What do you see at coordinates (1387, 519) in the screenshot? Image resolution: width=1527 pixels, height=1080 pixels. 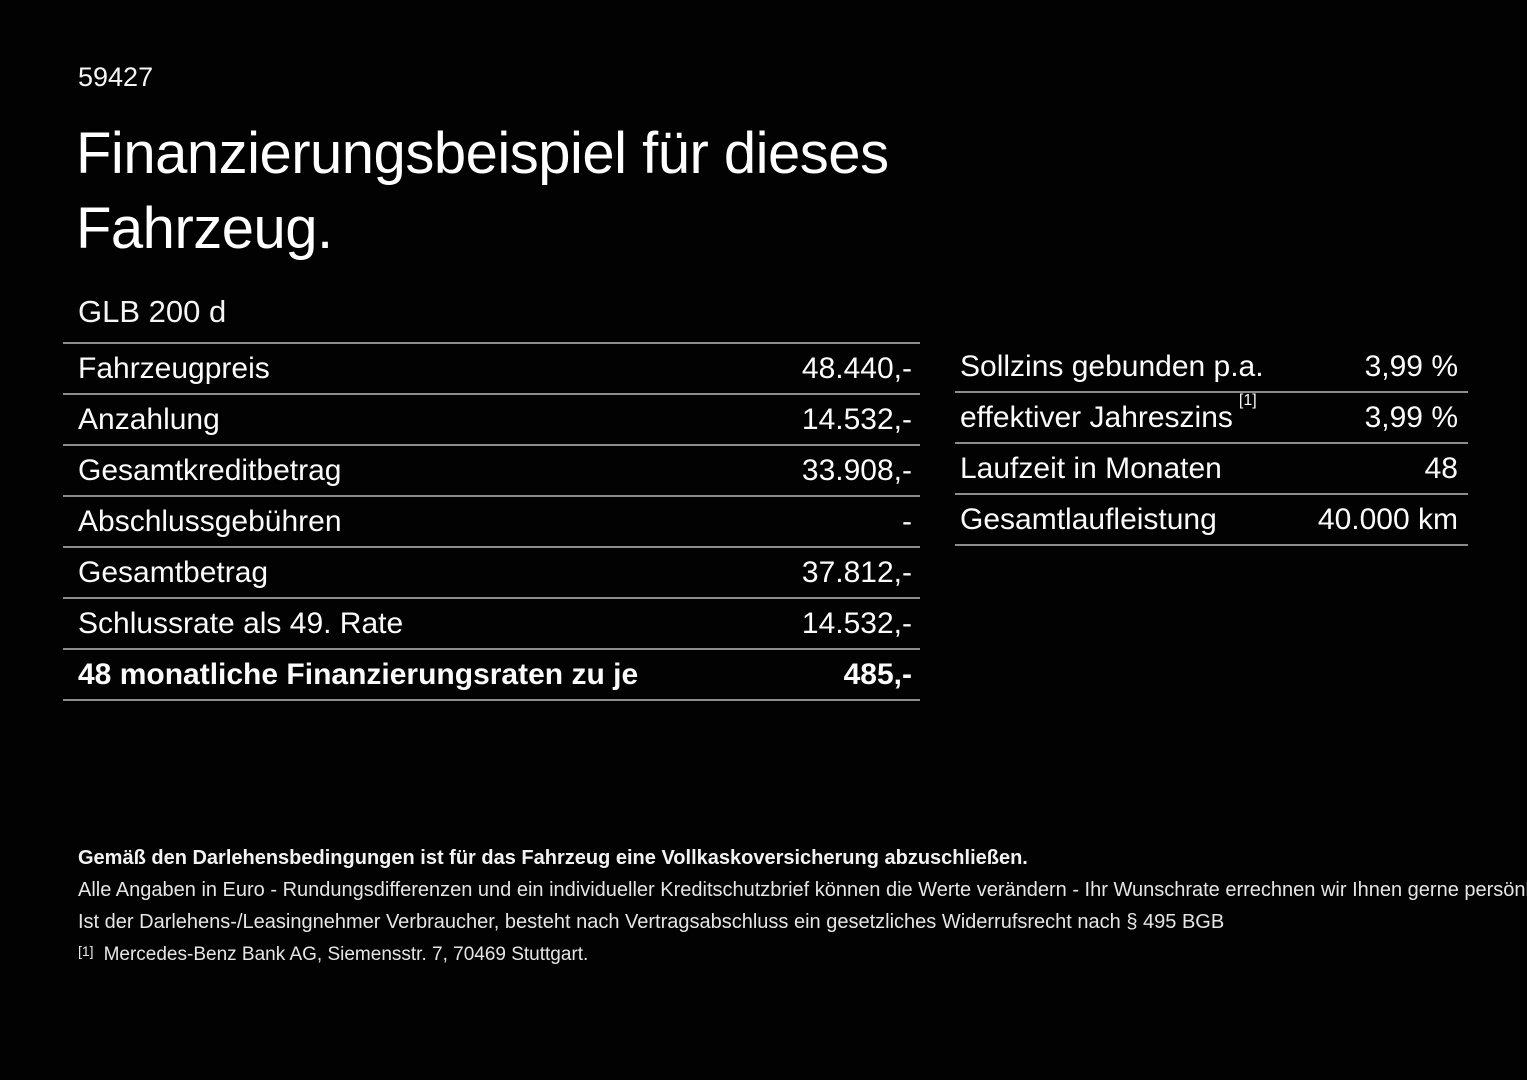 I see `row-value: 40.000 km` at bounding box center [1387, 519].